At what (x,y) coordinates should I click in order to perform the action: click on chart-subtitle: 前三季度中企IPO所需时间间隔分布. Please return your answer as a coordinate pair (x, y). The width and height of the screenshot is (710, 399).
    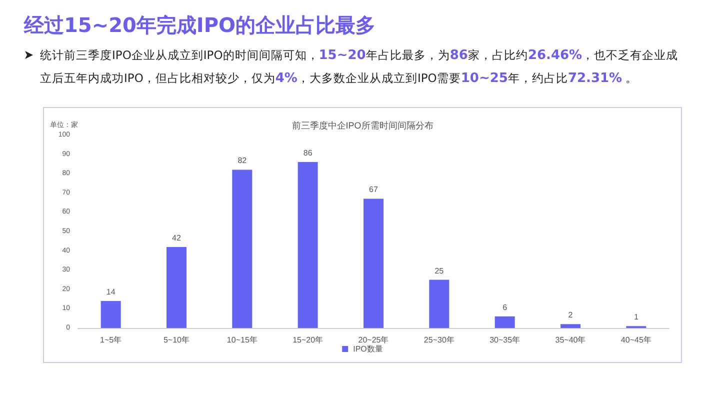
    Looking at the image, I should click on (363, 125).